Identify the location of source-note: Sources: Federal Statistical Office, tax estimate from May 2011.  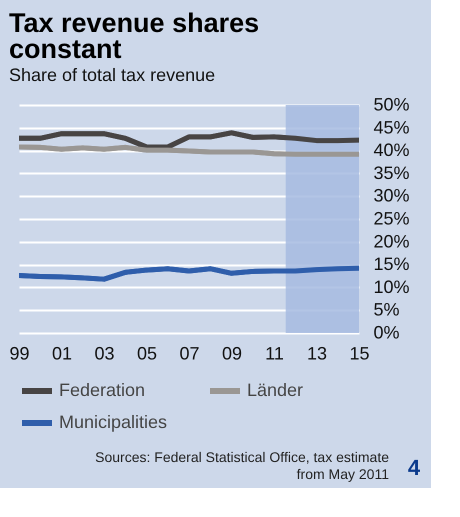
(242, 465).